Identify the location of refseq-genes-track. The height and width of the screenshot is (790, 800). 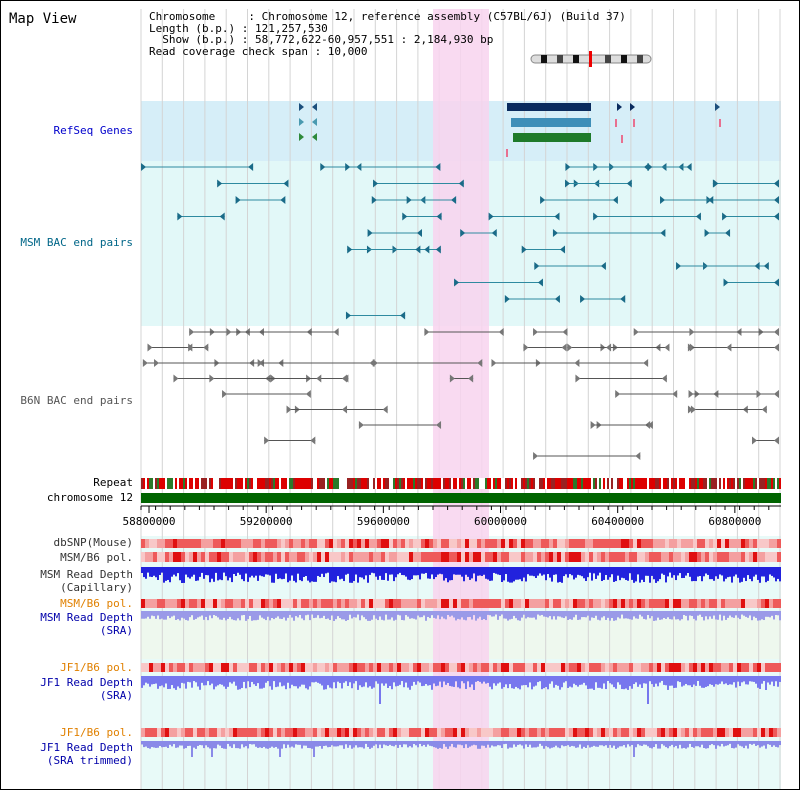
(510, 130).